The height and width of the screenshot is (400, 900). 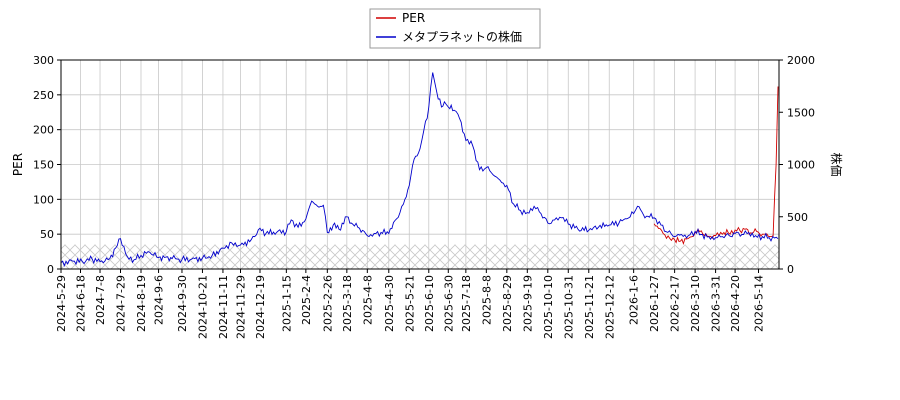 I want to click on x-tick-label: 2024-9-6, so click(x=159, y=300).